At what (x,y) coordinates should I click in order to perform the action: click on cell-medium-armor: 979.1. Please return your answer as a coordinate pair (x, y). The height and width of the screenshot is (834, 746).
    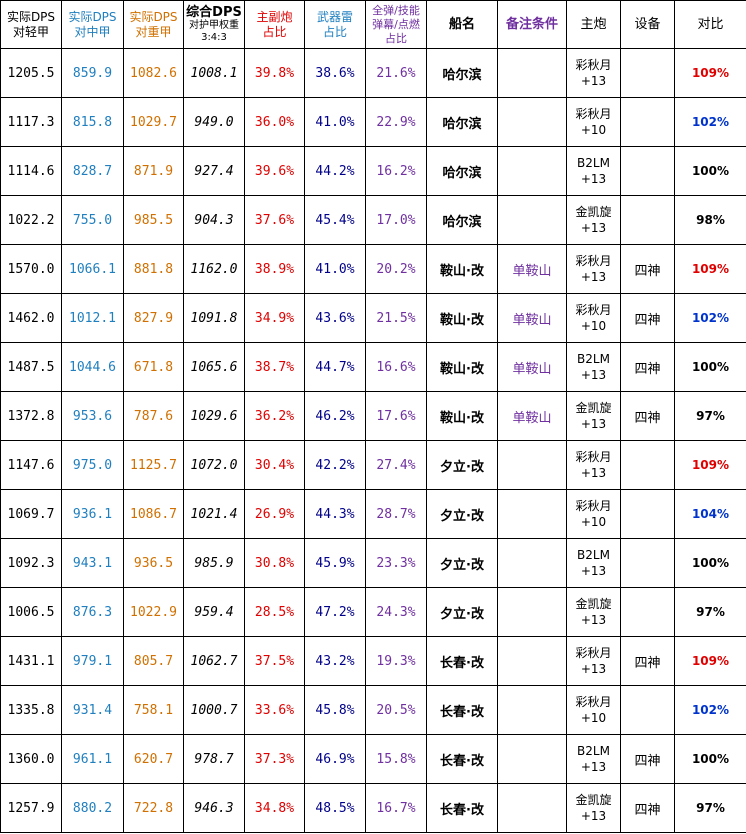
    Looking at the image, I should click on (92, 661).